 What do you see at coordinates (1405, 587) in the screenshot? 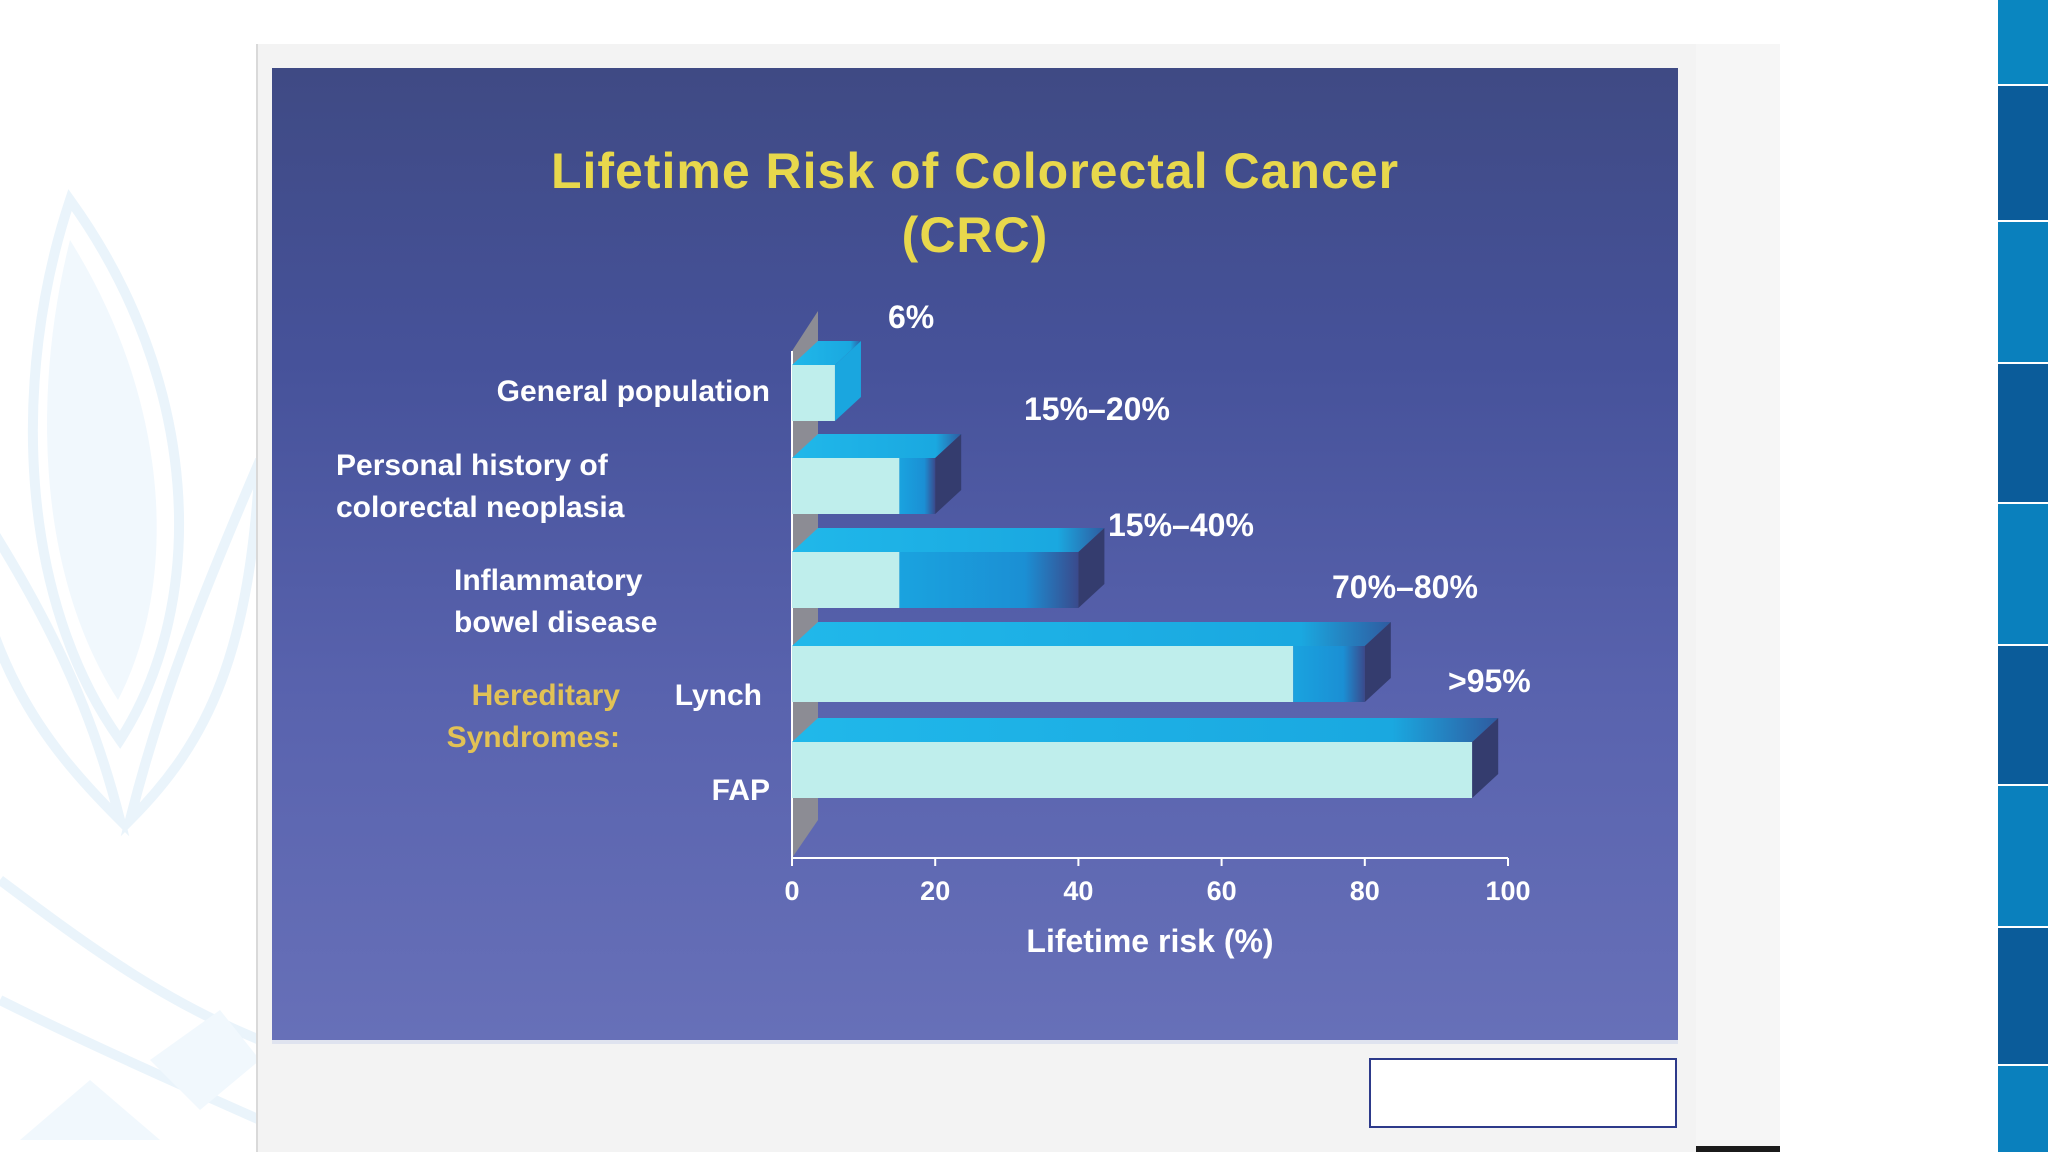
I see `value-label-3: 70%–80%` at bounding box center [1405, 587].